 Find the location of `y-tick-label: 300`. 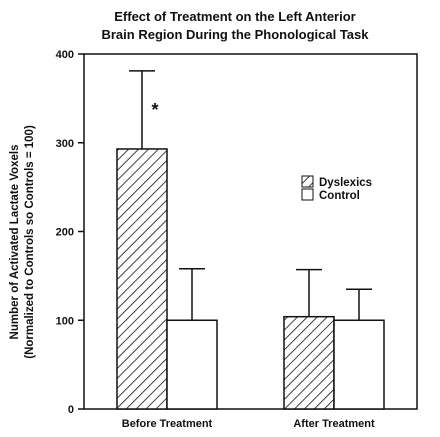

y-tick-label: 300 is located at coordinates (65, 144).